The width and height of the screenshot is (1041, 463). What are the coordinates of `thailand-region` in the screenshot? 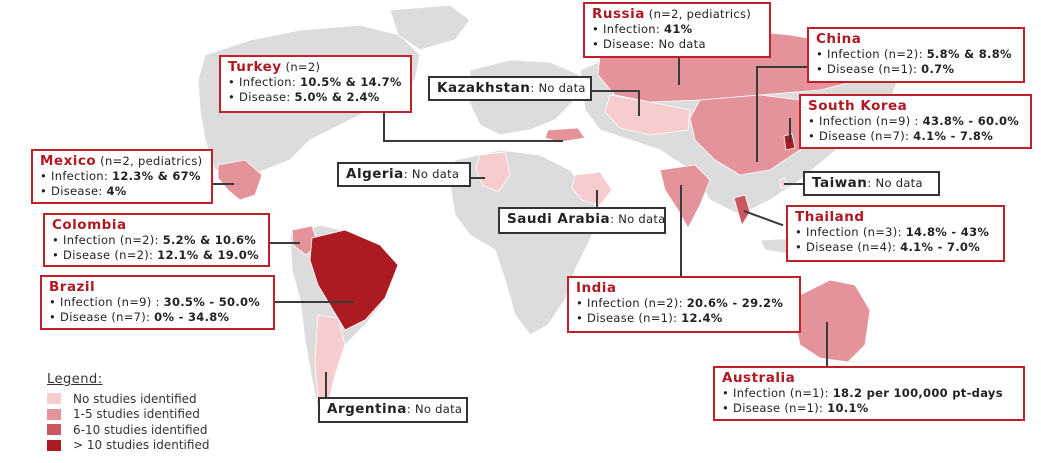 It's located at (742, 210).